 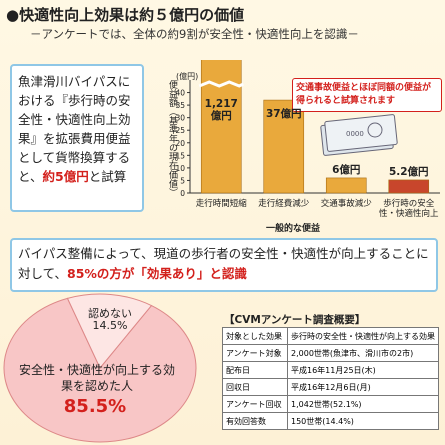 I want to click on table-cell: 平成16年12月6日(月), so click(x=363, y=387).